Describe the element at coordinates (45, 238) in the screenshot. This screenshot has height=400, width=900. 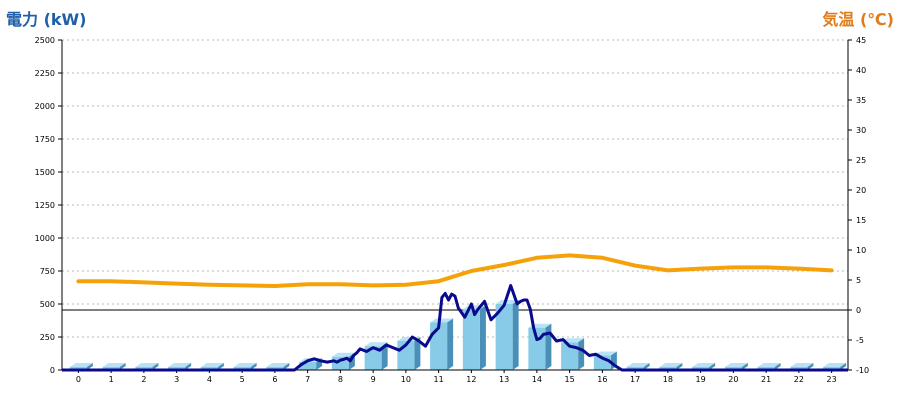
I see `y-tick-label: 1000` at that location.